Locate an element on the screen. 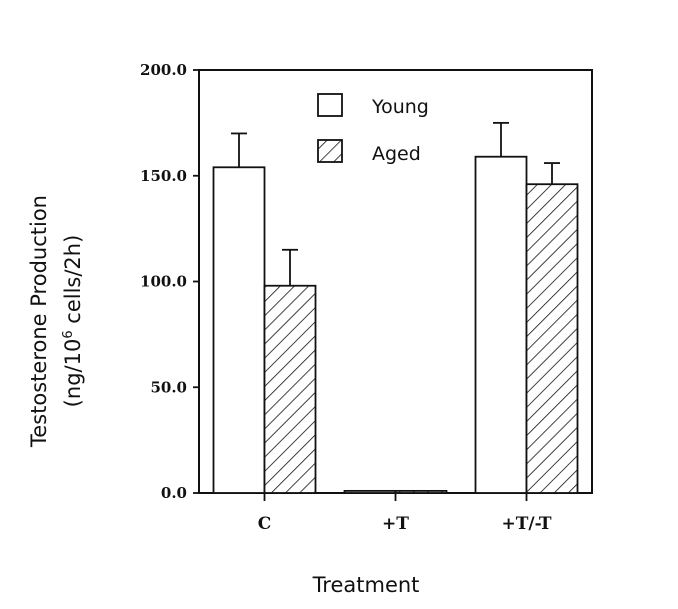 This screenshot has width=678, height=609. x-axis-title: Treatment is located at coordinates (366, 585).